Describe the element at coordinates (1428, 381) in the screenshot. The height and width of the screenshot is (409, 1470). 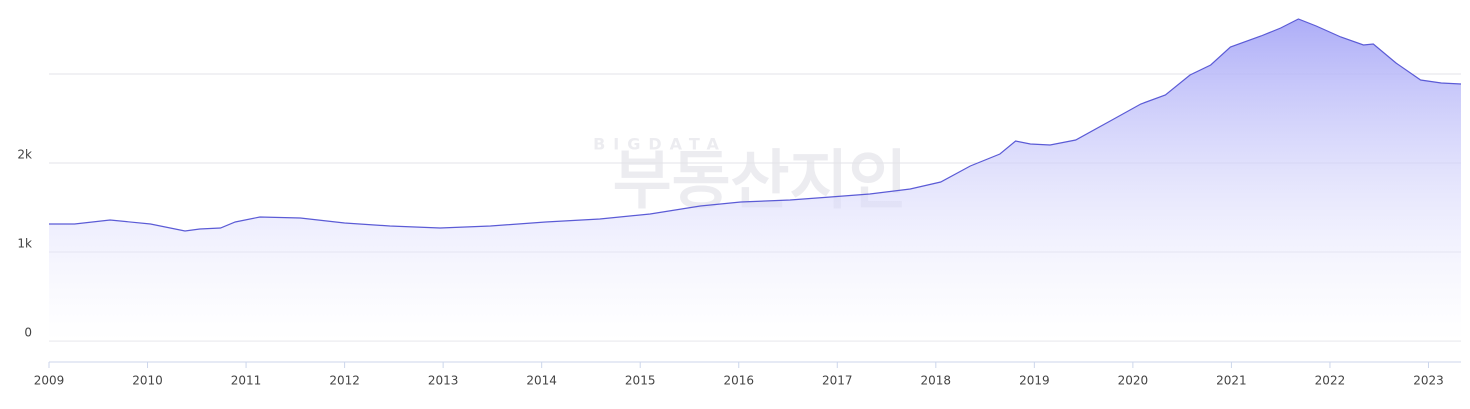
I see `x-tick-label: 2023` at that location.